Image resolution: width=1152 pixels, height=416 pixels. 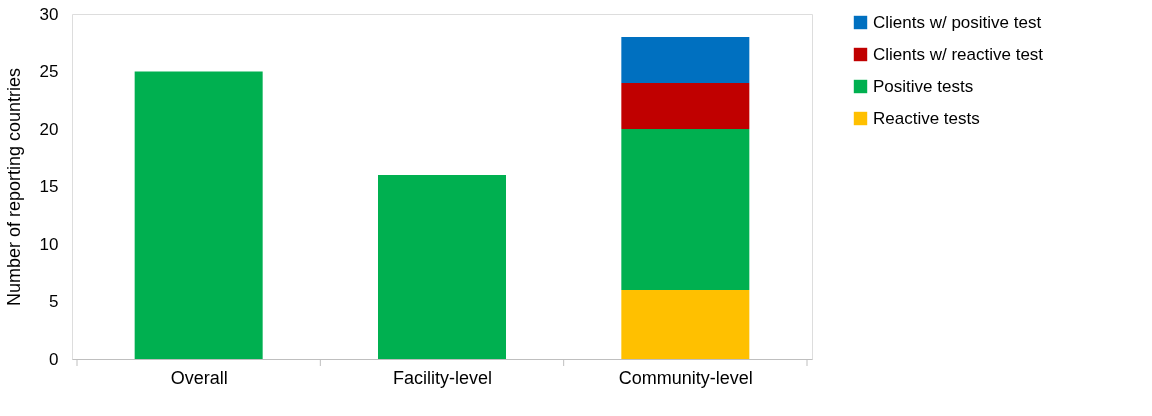 What do you see at coordinates (54, 301) in the screenshot?
I see `y-tick-label: 5` at bounding box center [54, 301].